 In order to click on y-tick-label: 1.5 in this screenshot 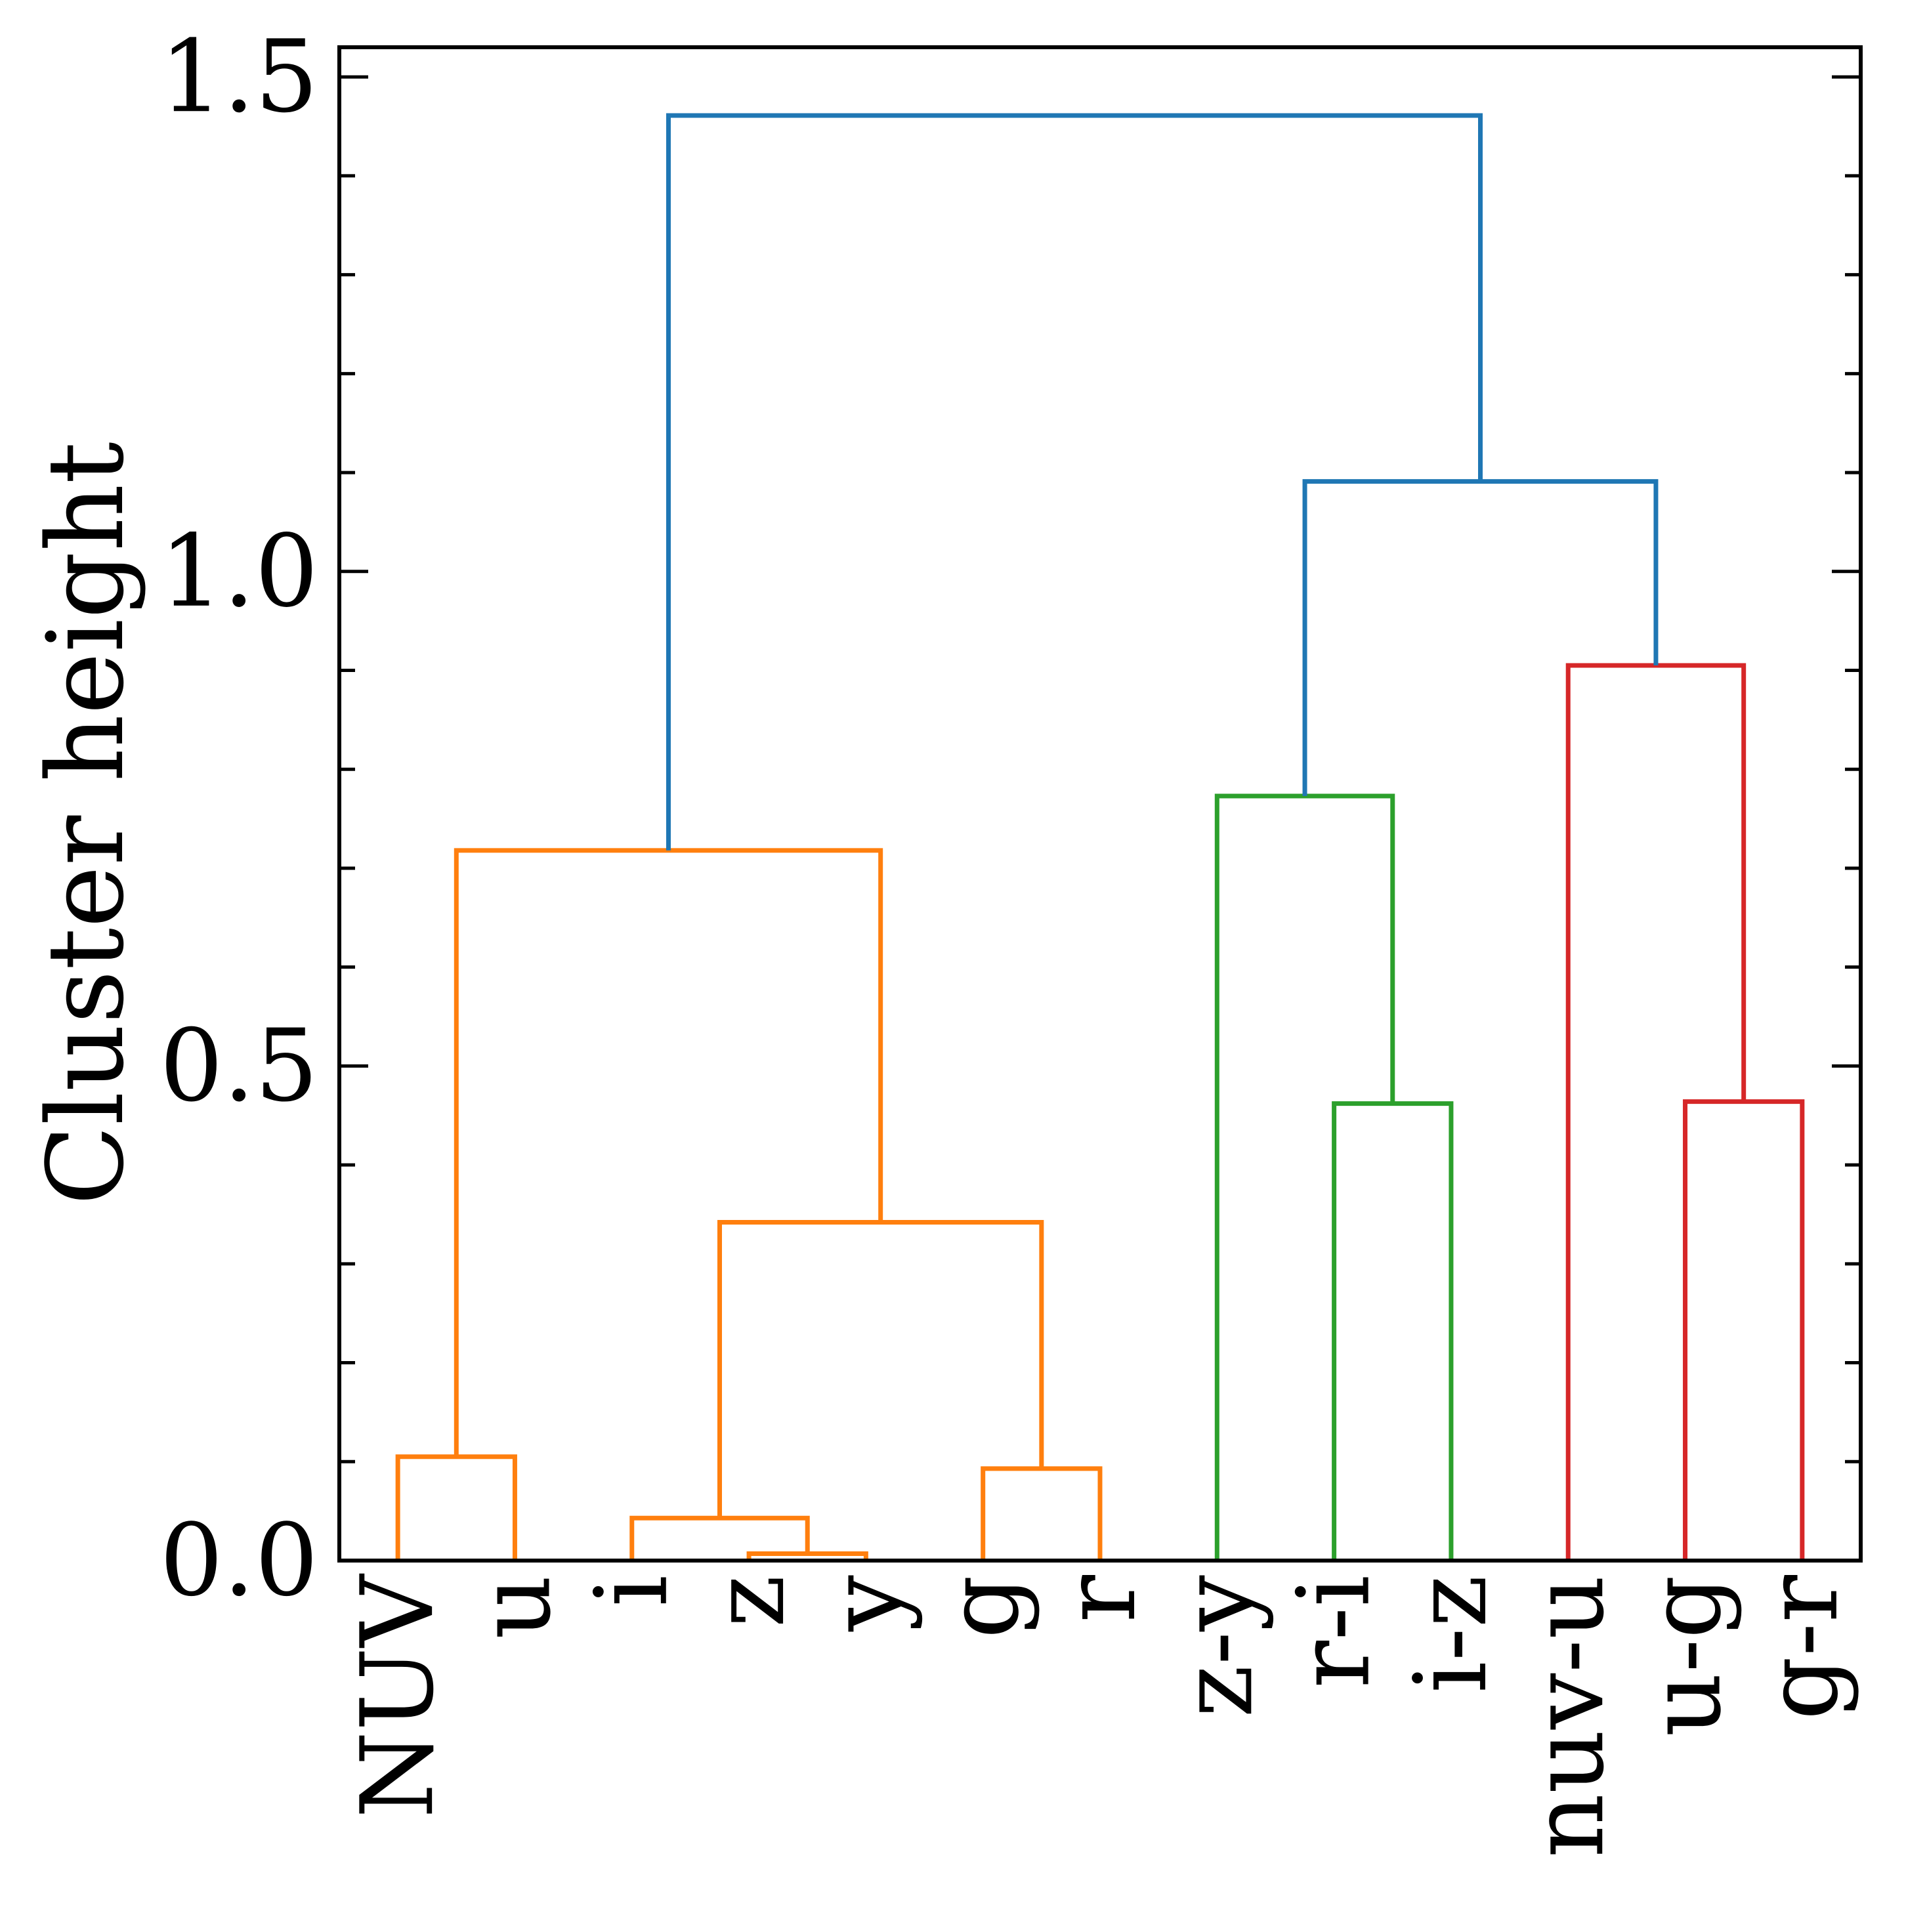, I will do `click(239, 76)`.